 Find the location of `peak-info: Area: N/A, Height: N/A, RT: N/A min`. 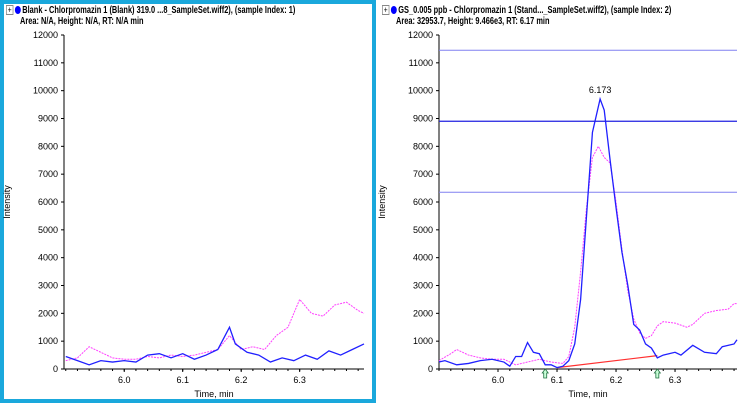

peak-info: Area: N/A, Height: N/A, RT: N/A min is located at coordinates (82, 21).